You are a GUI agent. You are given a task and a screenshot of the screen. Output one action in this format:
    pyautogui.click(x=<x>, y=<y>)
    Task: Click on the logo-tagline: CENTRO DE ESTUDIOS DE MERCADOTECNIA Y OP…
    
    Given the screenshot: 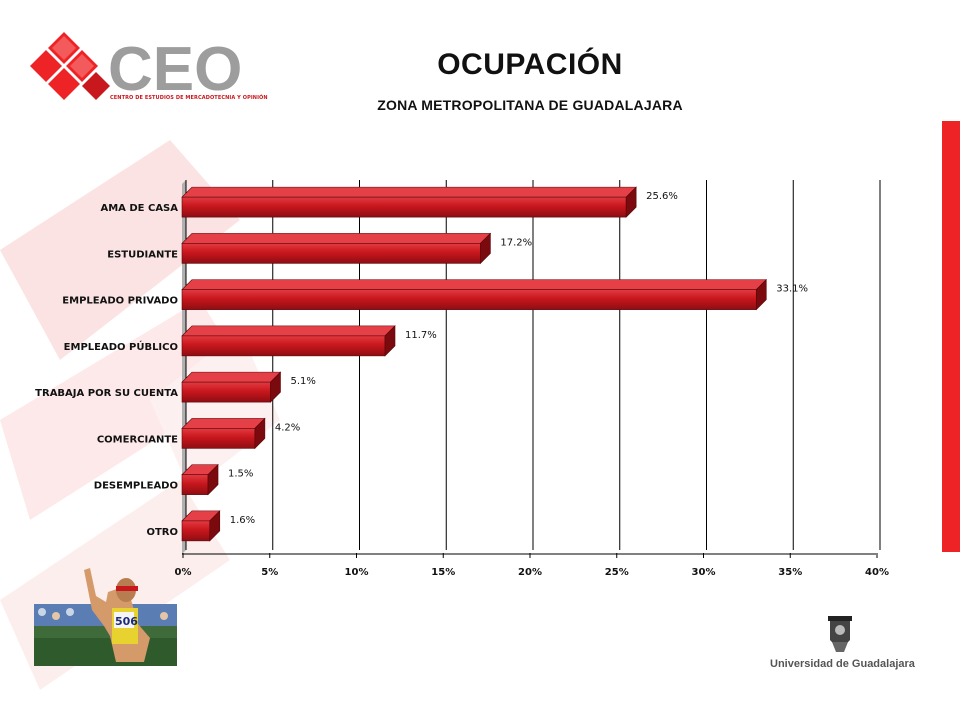 What is the action you would take?
    pyautogui.click(x=189, y=98)
    